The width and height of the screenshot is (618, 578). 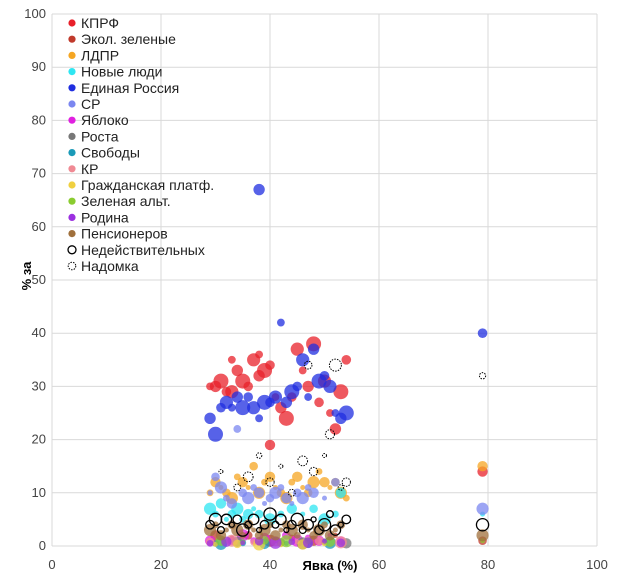 I want to click on legend-label: Роста, so click(x=100, y=136).